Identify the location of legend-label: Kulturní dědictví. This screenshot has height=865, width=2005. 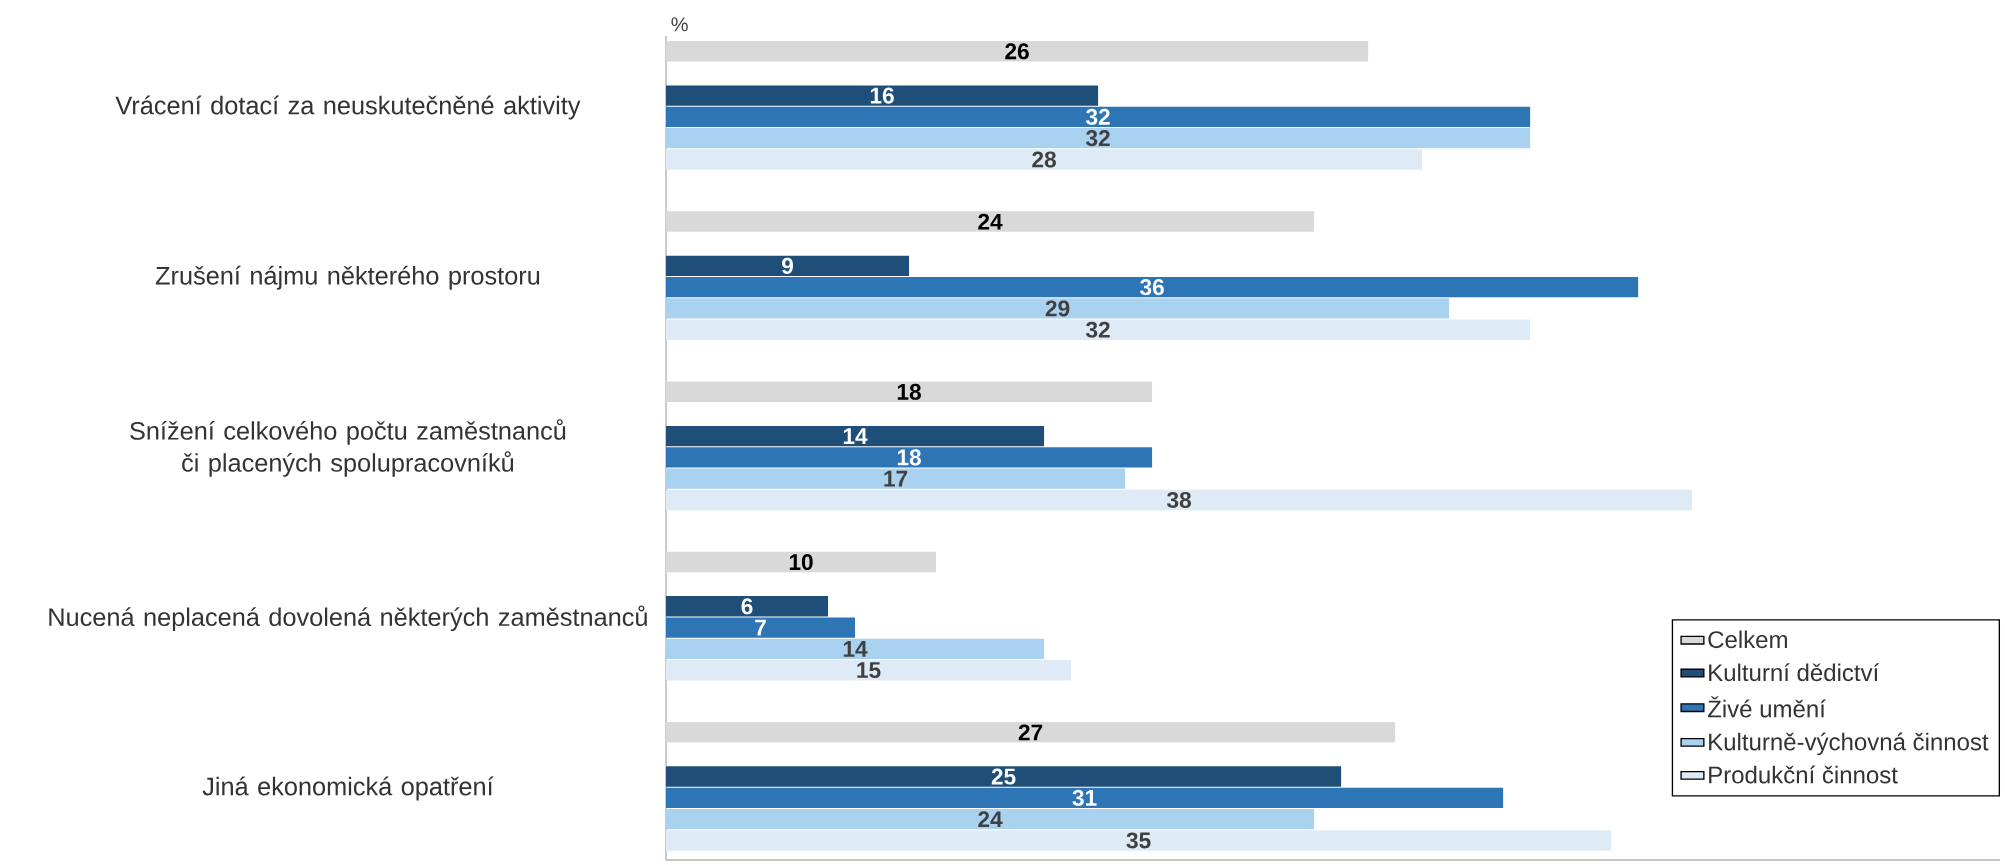
(1794, 672).